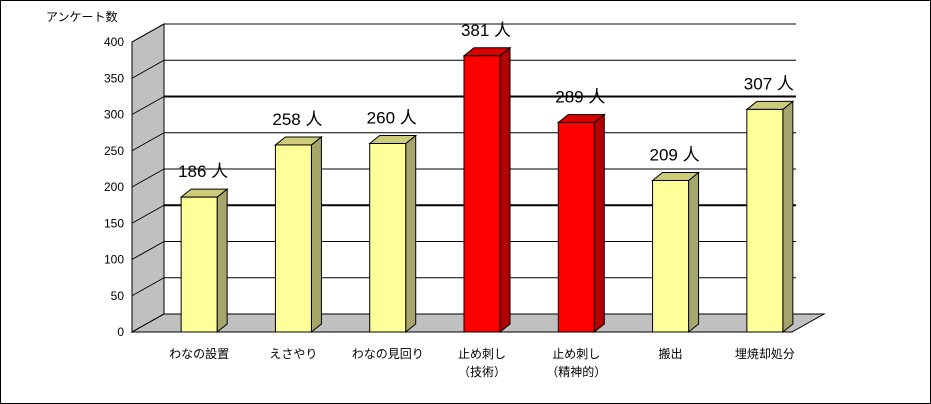 This screenshot has height=404, width=931. What do you see at coordinates (576, 371) in the screenshot?
I see `x-tick-label-line2: （精神的）` at bounding box center [576, 371].